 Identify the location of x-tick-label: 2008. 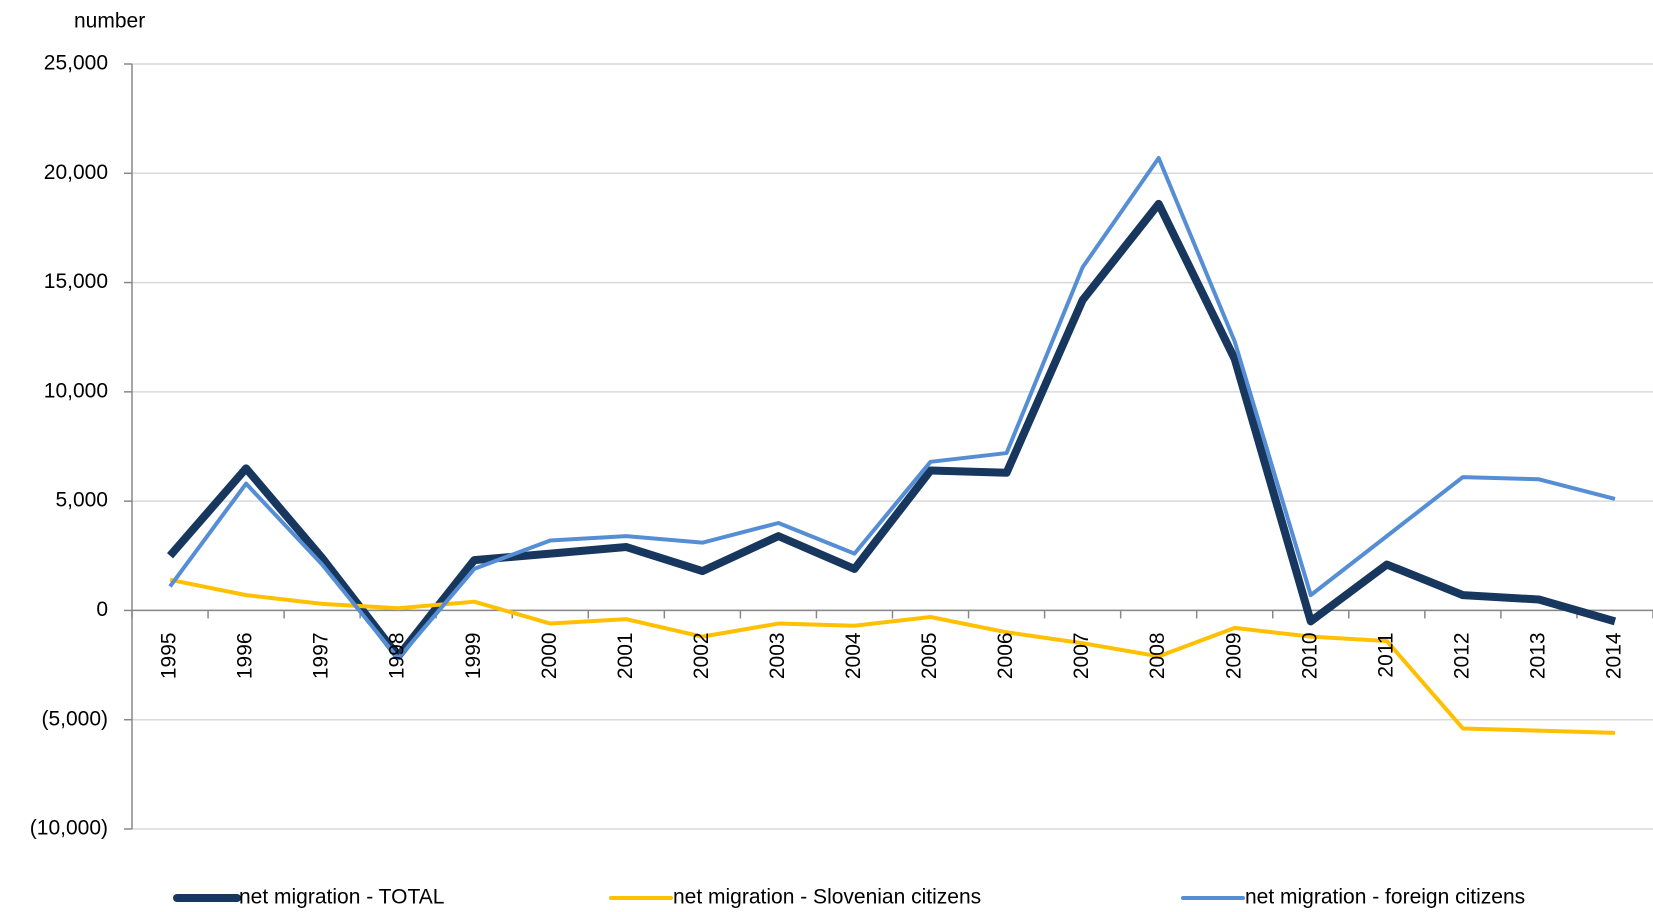
(1157, 655).